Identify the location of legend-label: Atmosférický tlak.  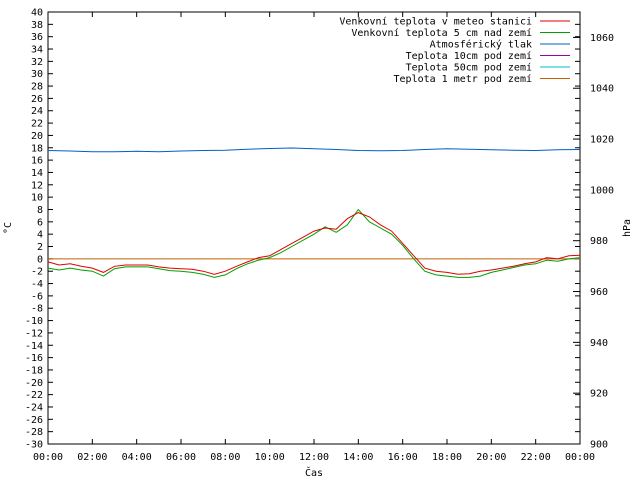
(481, 45).